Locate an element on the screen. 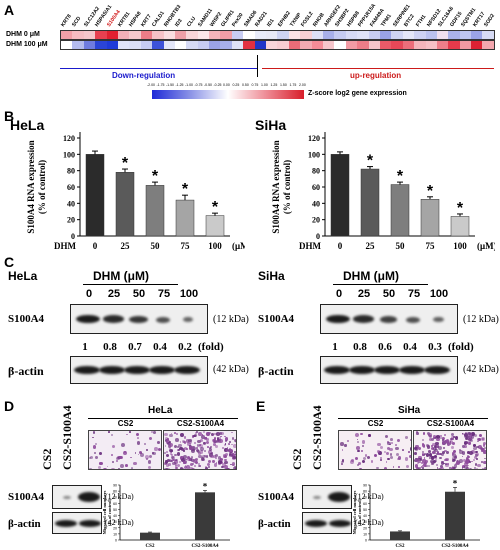 The image size is (500, 550). significance-mark: * is located at coordinates (155, 176).